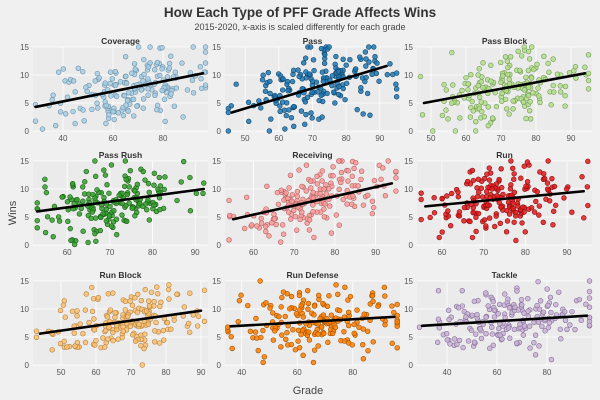 This screenshot has width=600, height=400. What do you see at coordinates (352, 372) in the screenshot?
I see `x-tick-label: 80` at bounding box center [352, 372].